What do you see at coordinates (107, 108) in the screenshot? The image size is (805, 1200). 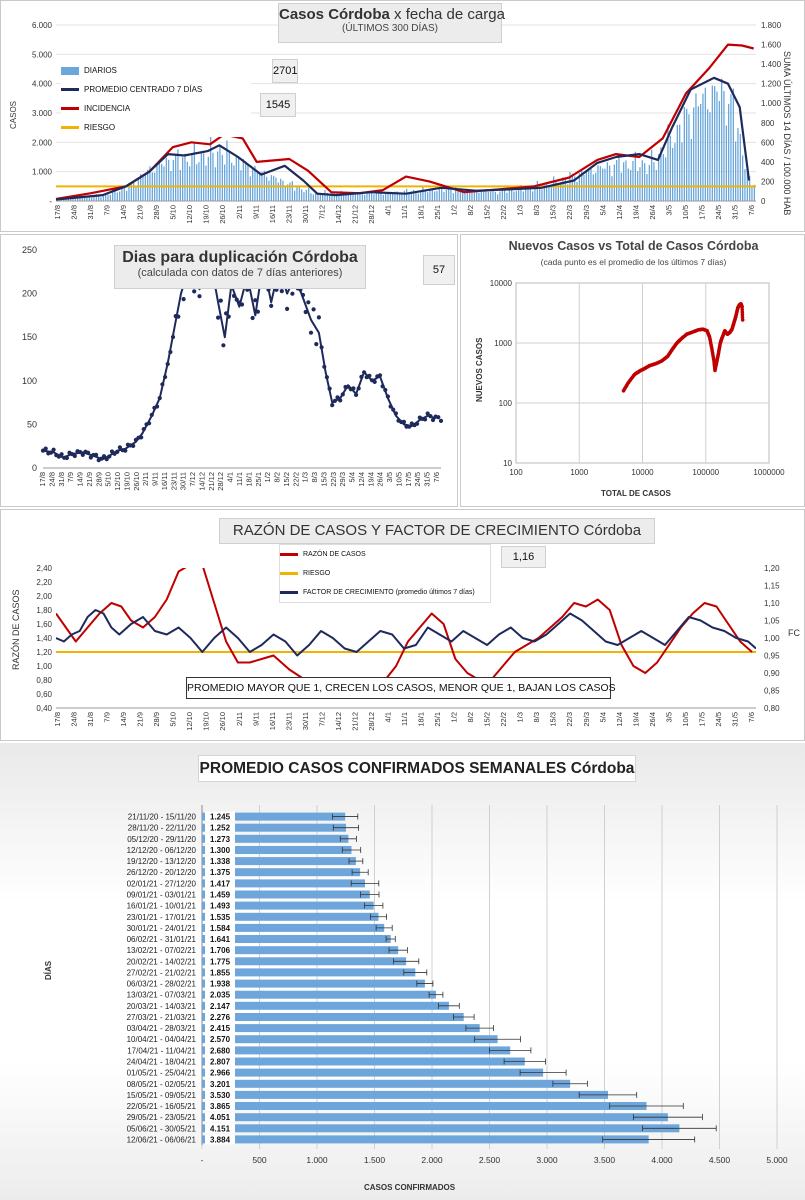 I see `legend-label: INCIDENCIA` at bounding box center [107, 108].